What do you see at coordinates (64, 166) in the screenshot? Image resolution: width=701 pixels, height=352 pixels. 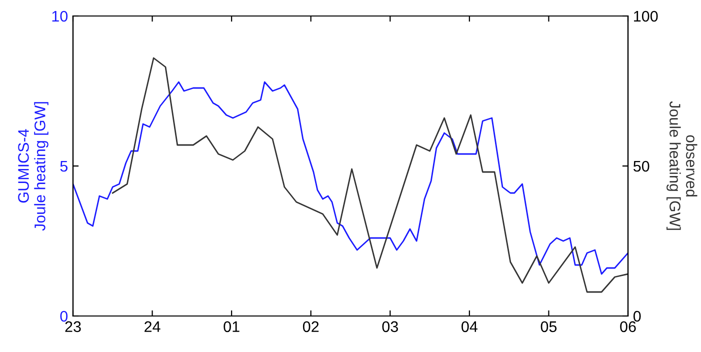 I see `y-tick-label: 5` at bounding box center [64, 166].